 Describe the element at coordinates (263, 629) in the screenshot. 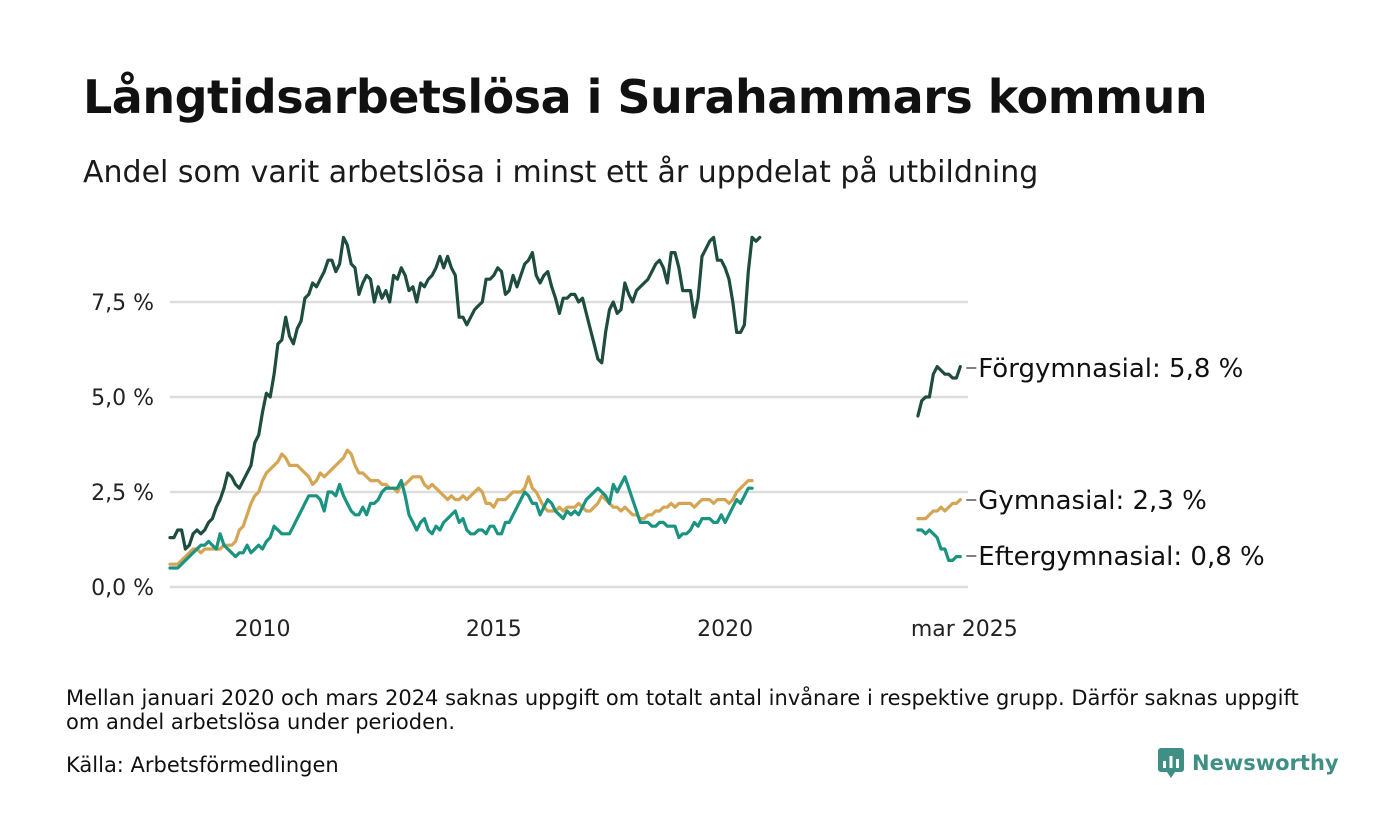

I see `x-tick-label: 2010` at that location.